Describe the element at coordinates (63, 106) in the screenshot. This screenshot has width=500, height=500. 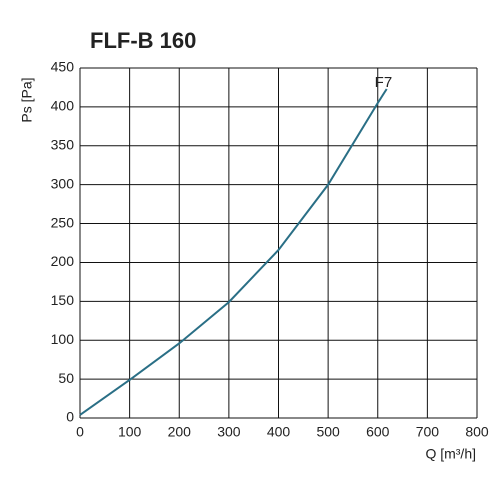
I see `y-tick-label: 400` at that location.